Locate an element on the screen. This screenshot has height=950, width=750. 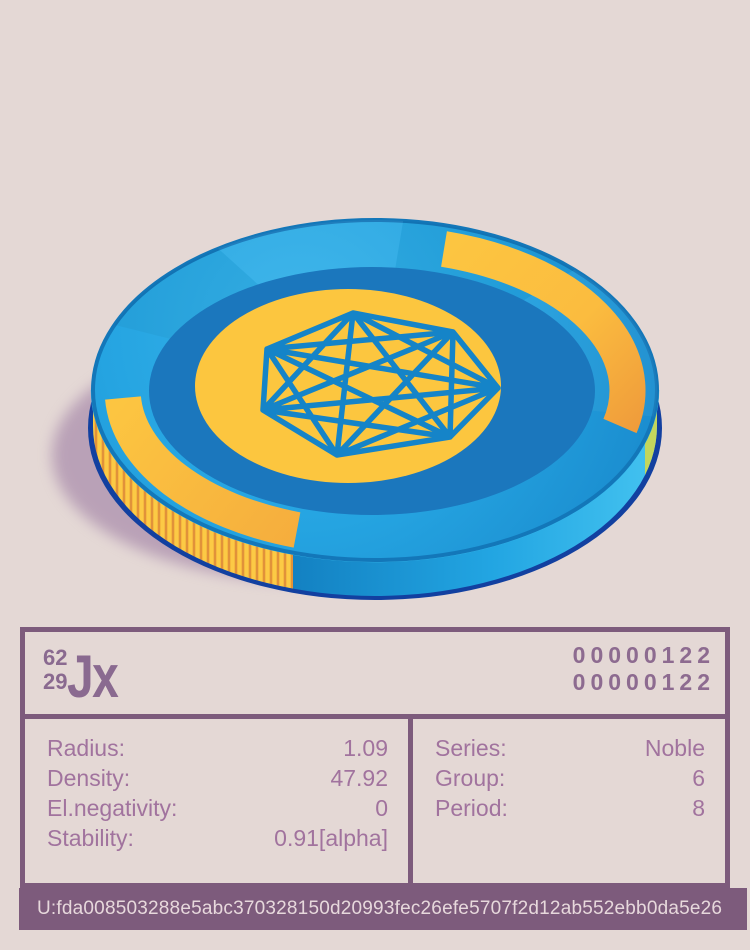
stat-row-series: Series: Noble is located at coordinates (569, 748).